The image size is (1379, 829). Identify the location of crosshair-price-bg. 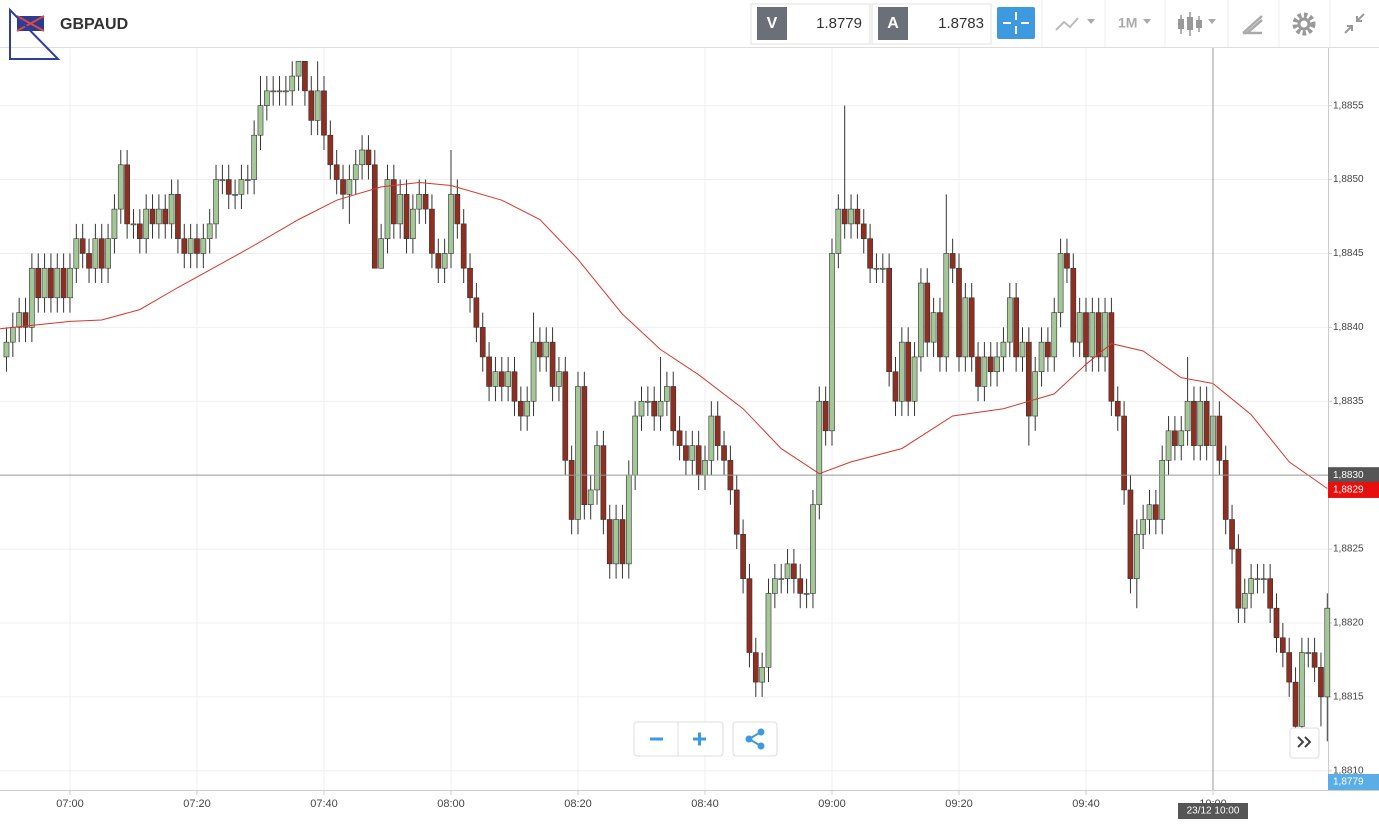
(1353, 475).